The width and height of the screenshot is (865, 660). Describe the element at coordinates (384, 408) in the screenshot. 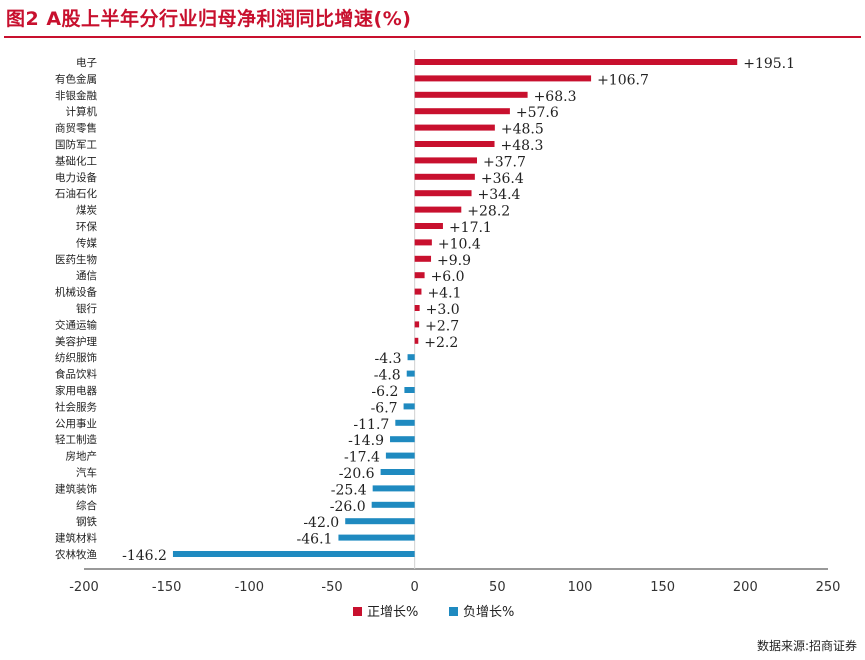

I see `value-label: -6.7` at that location.